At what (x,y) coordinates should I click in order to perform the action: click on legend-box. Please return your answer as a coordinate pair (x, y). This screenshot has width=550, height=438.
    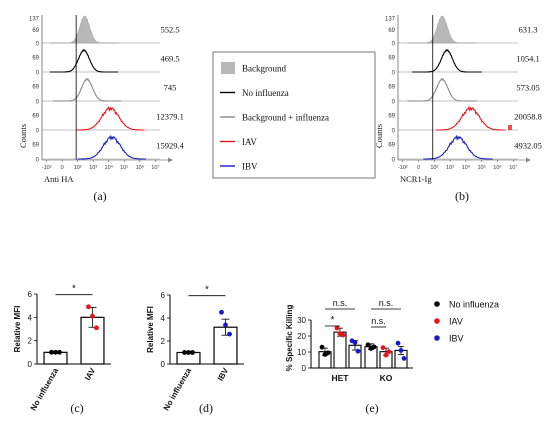
    Looking at the image, I should click on (294, 115).